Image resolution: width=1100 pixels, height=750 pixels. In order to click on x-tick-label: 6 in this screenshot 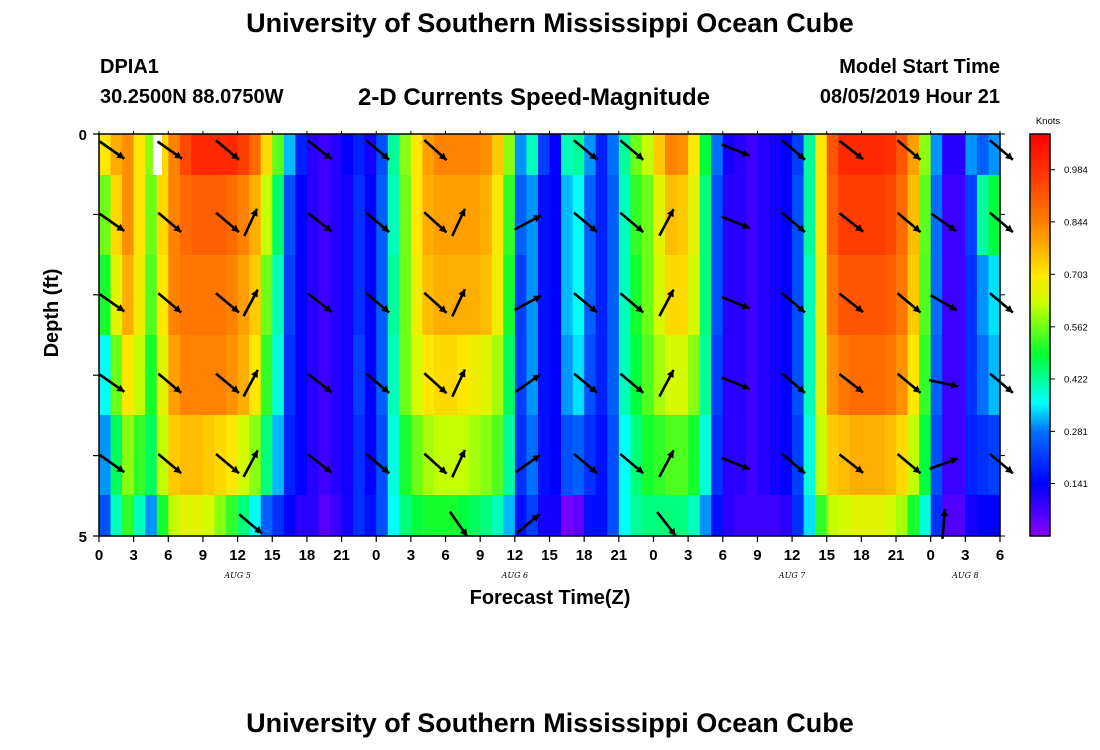, I will do `click(1000, 555)`.